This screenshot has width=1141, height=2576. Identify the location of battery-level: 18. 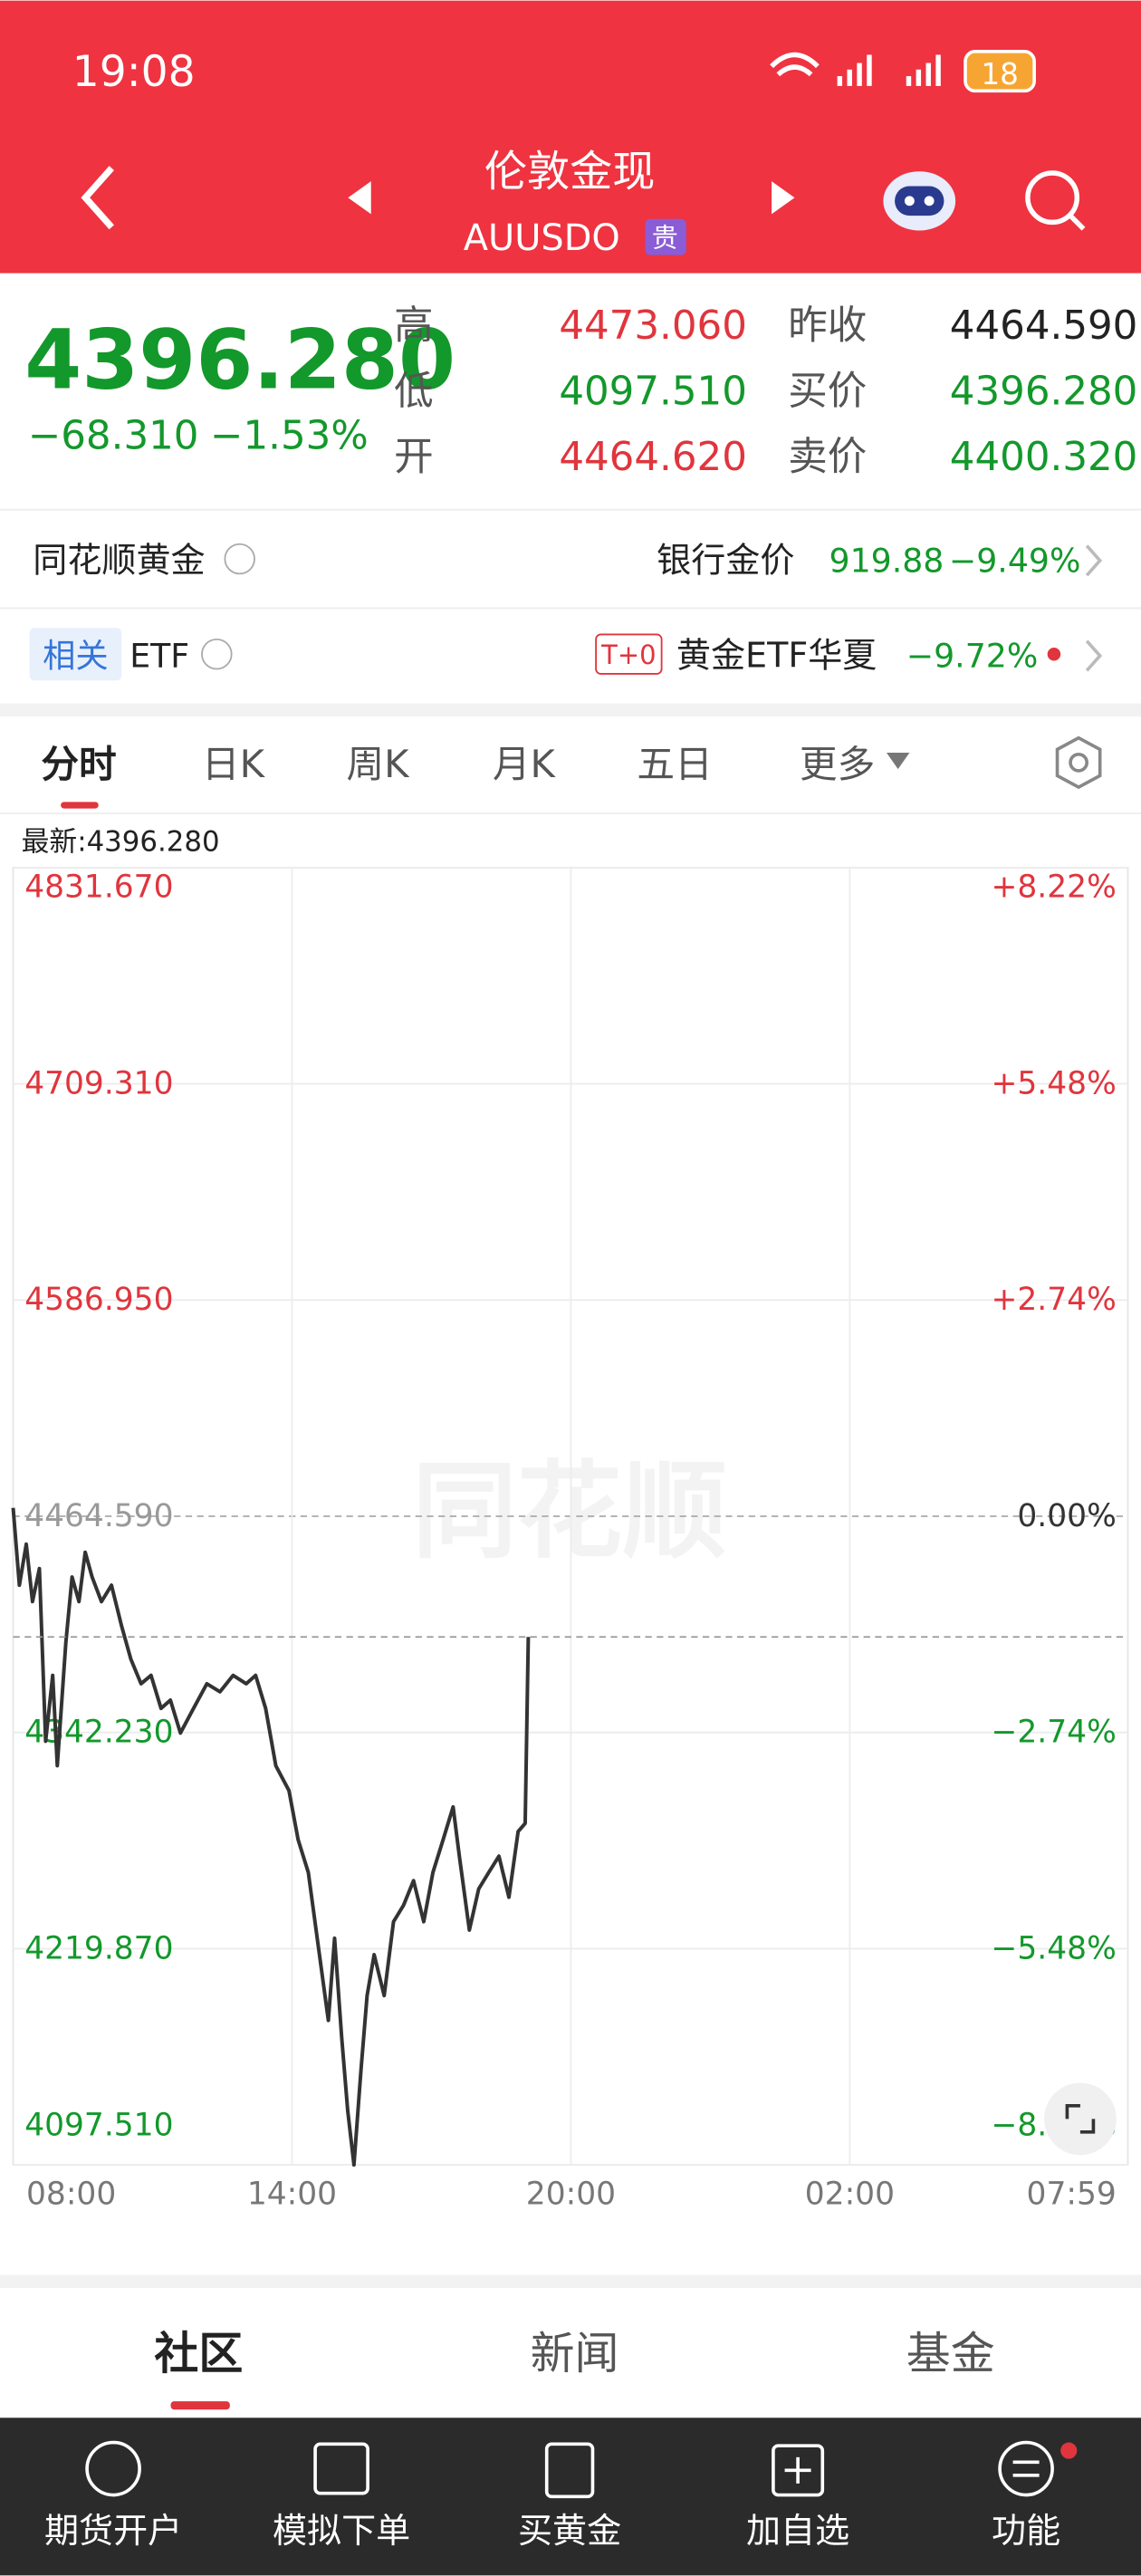
(1000, 74).